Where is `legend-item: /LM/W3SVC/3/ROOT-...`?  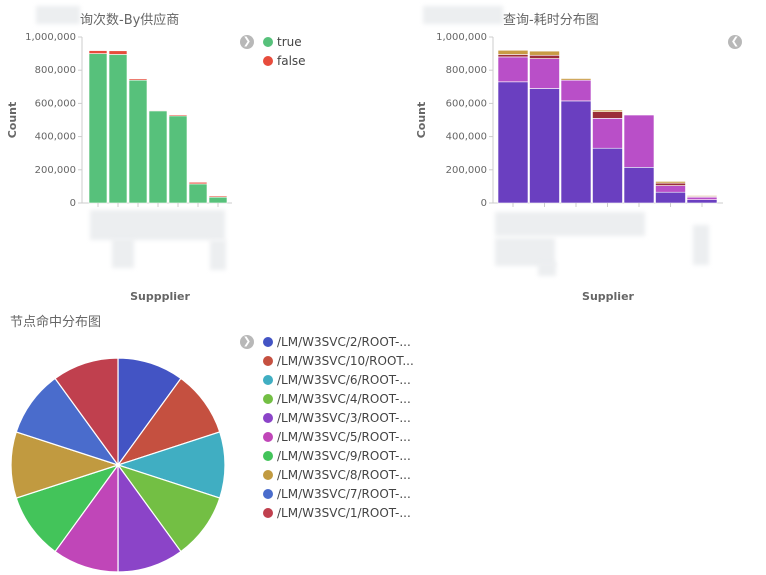 legend-item: /LM/W3SVC/3/ROOT-... is located at coordinates (338, 417).